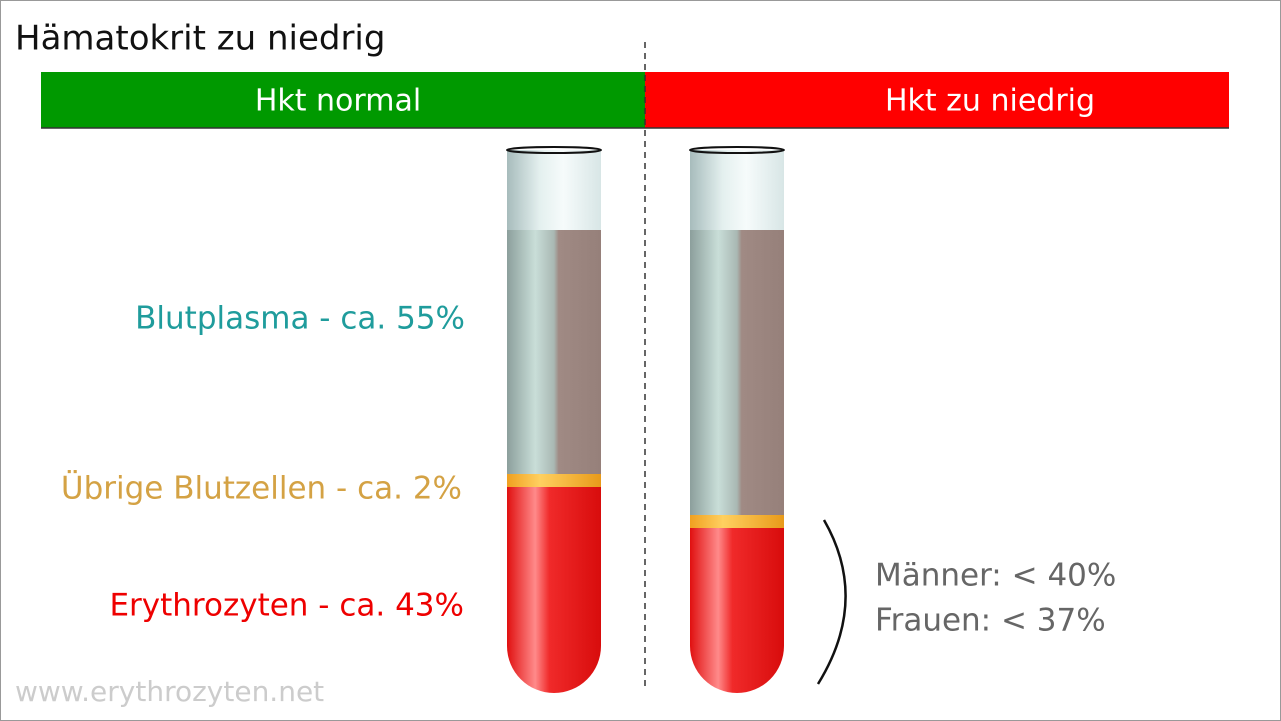 The height and width of the screenshot is (721, 1281). Describe the element at coordinates (831, 602) in the screenshot. I see `bracket` at that location.